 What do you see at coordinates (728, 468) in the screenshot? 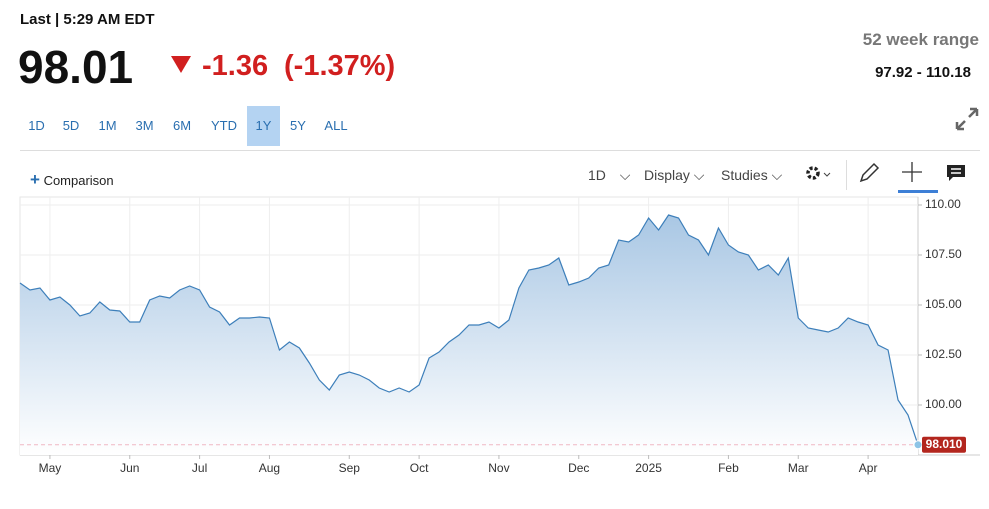
I see `x-tick-label: Feb` at bounding box center [728, 468].